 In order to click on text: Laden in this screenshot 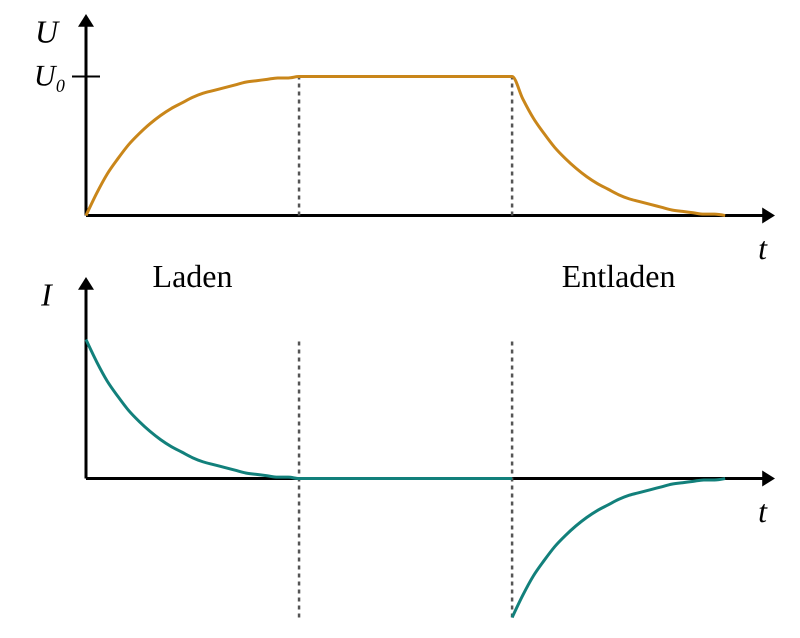, I will do `click(192, 276)`.